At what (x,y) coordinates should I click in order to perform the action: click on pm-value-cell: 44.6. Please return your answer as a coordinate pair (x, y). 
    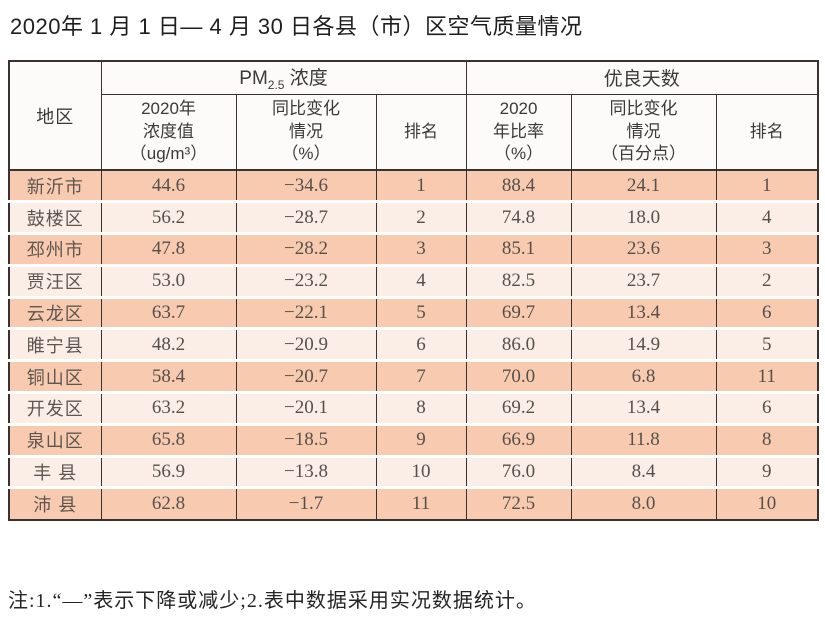
    Looking at the image, I should click on (168, 187).